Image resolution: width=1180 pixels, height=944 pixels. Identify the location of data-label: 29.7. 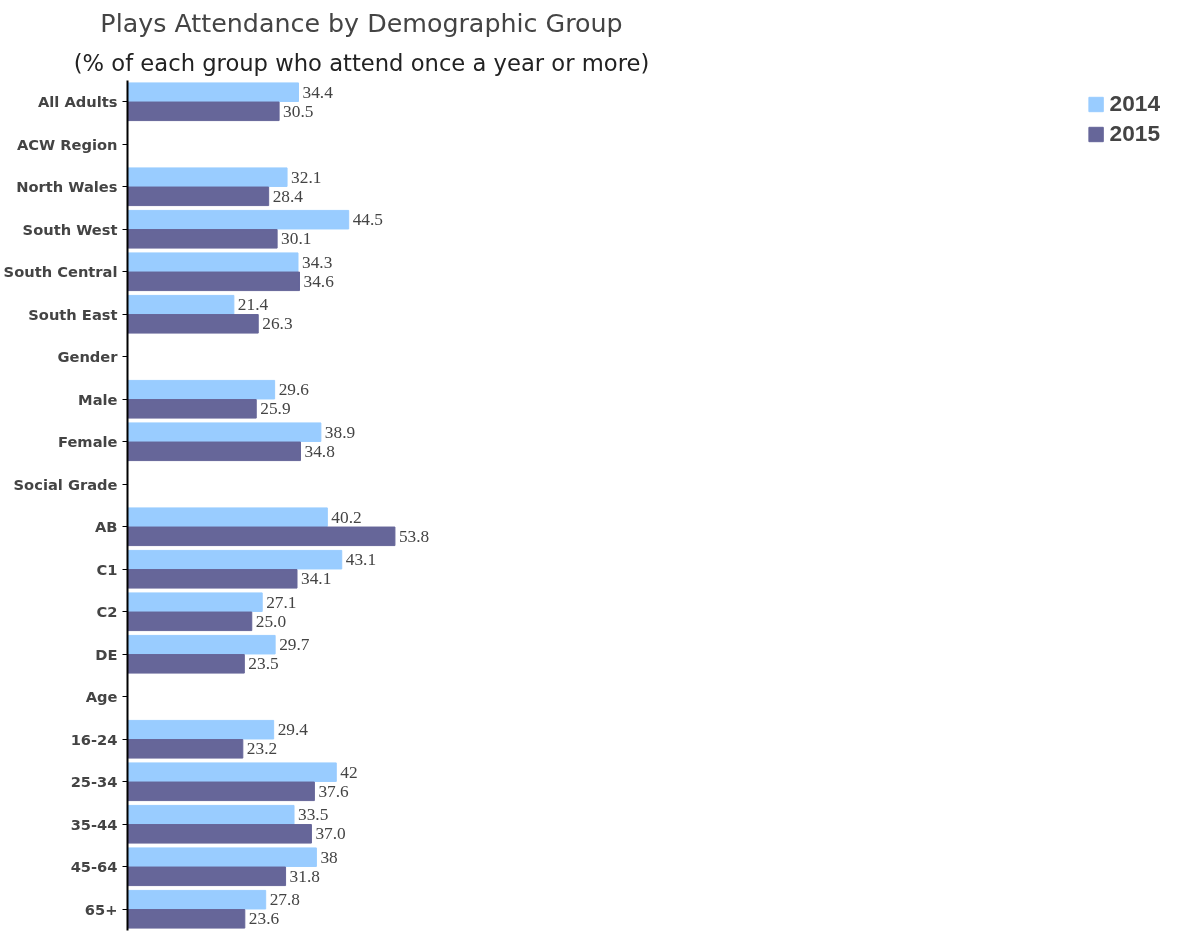
(294, 645).